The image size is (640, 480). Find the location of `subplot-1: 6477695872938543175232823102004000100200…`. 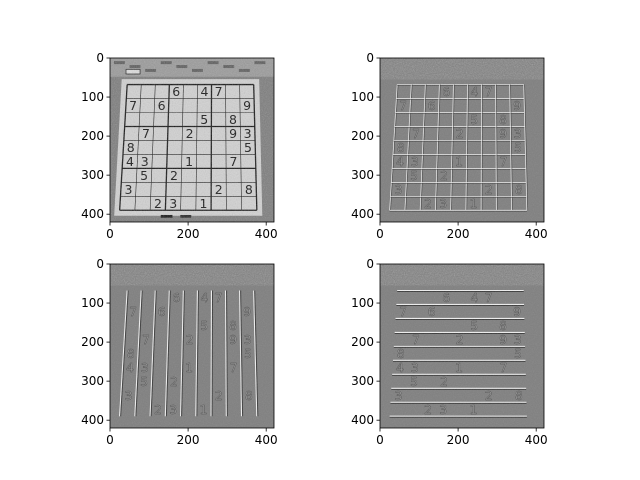

subplot-1: 6477695872938543175232823102004000100200… is located at coordinates (179, 146).